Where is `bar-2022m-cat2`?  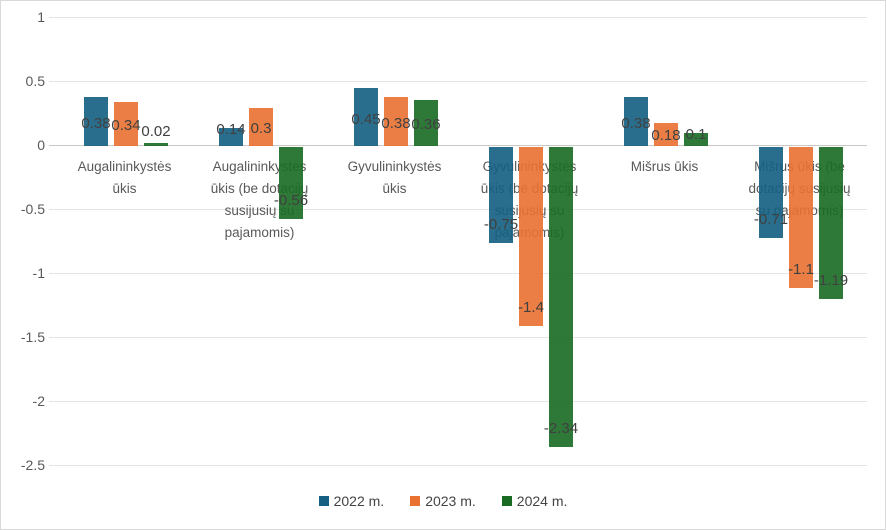 bar-2022m-cat2 is located at coordinates (366, 117).